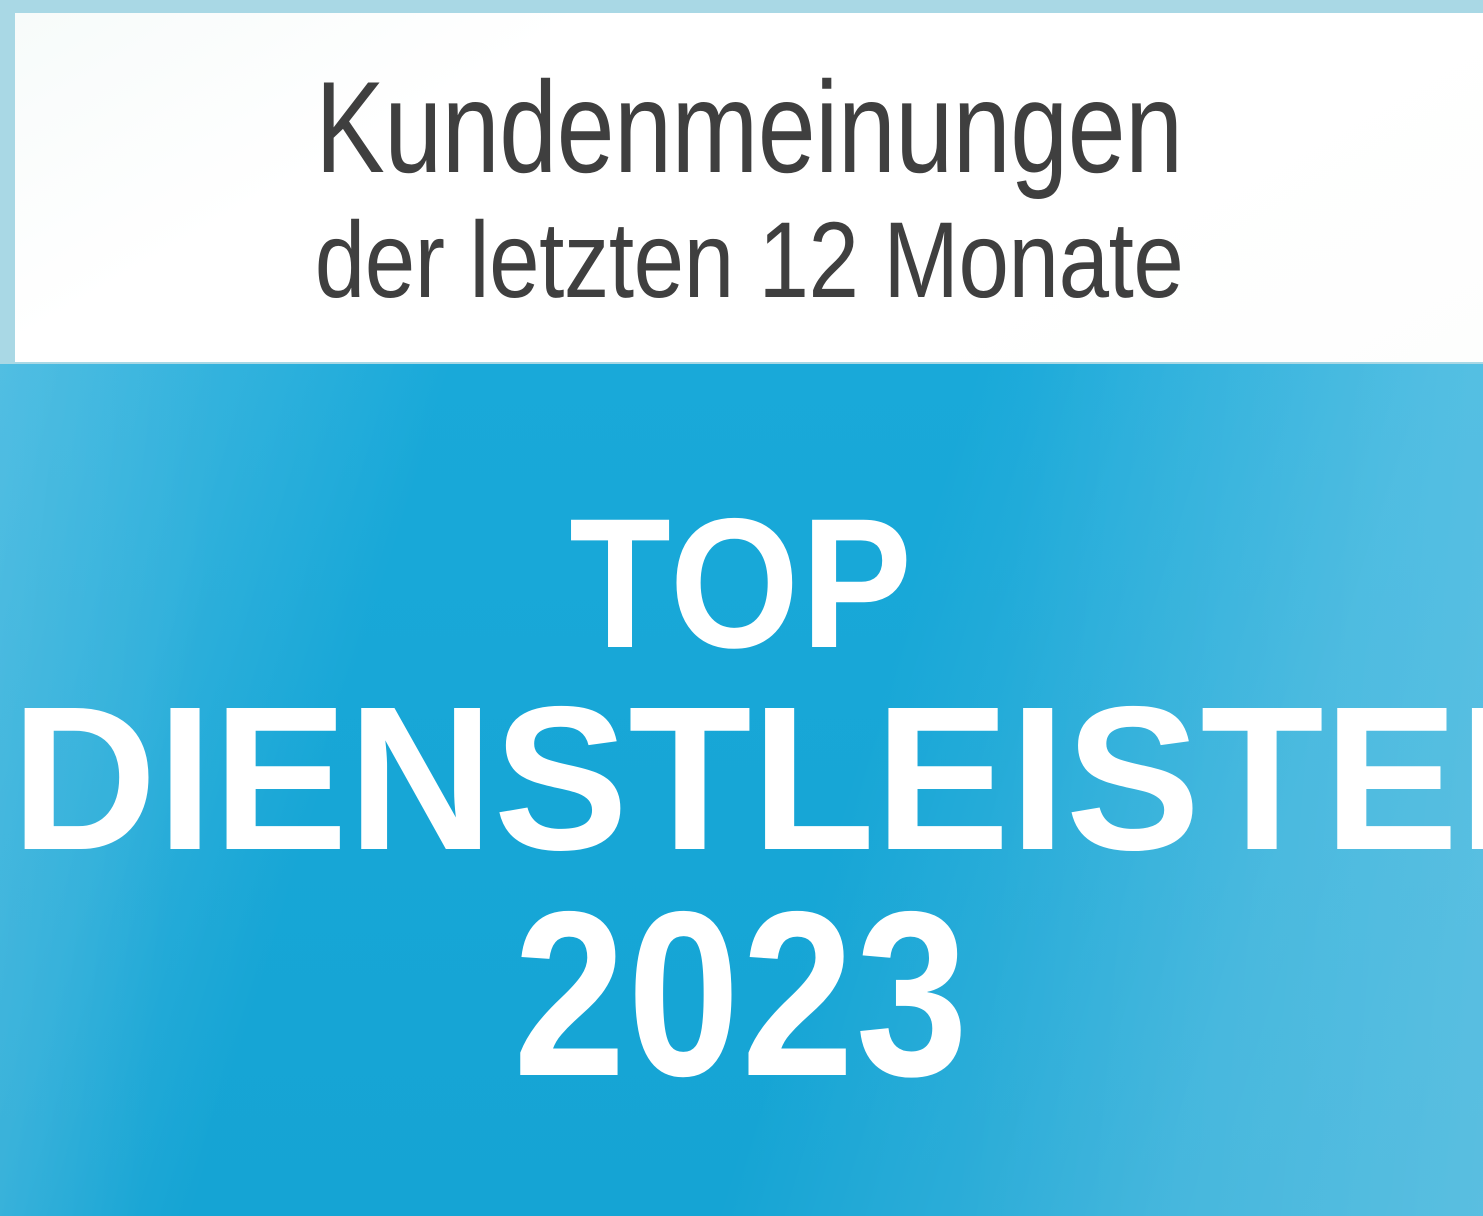 The height and width of the screenshot is (1216, 1483). What do you see at coordinates (749, 126) in the screenshot?
I see `headline-text: Kundenmeinungen` at bounding box center [749, 126].